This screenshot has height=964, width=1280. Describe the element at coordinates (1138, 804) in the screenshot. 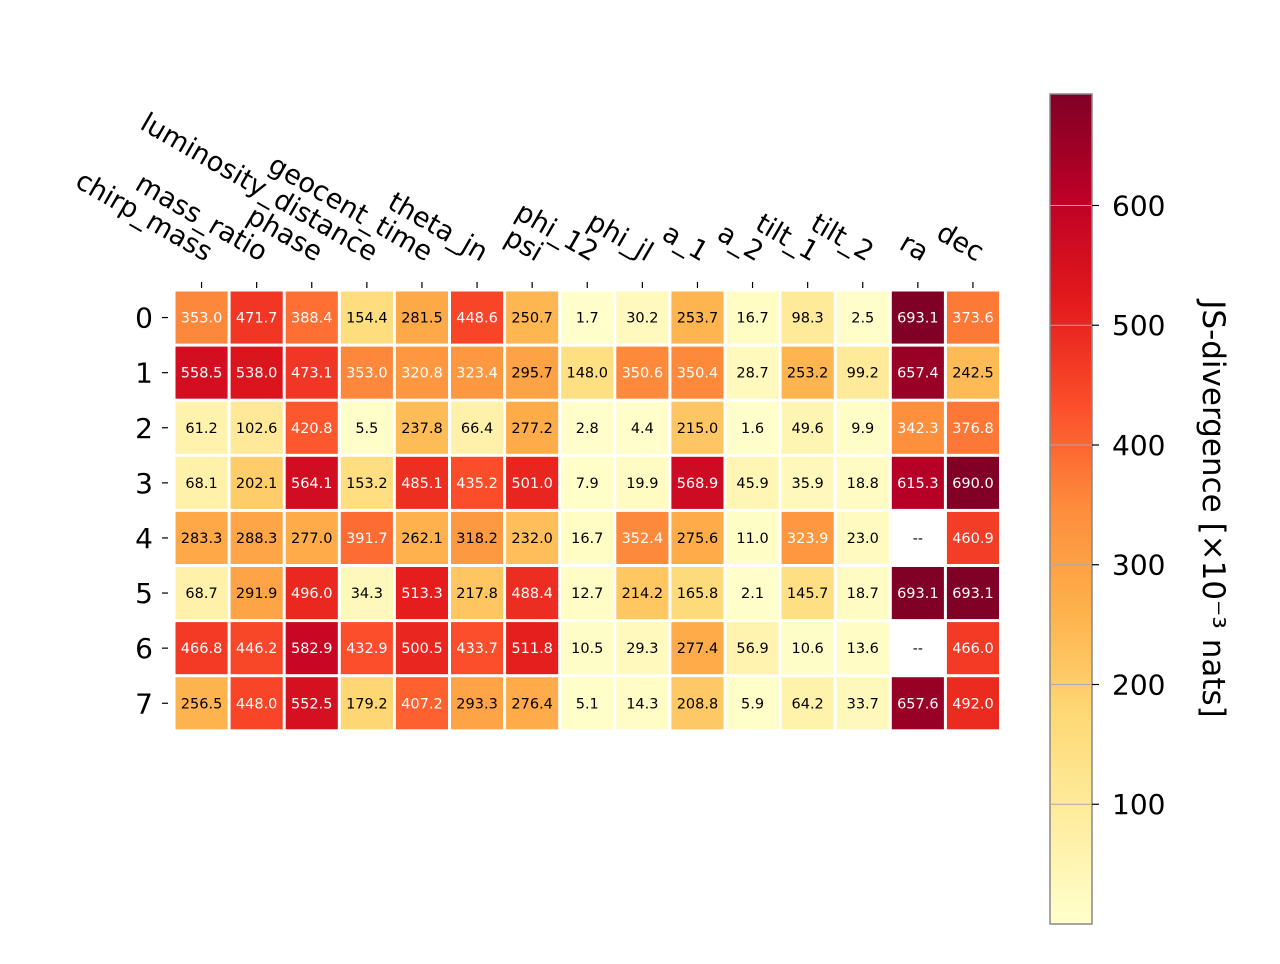

I see `colorbar-tick-label: 100` at that location.